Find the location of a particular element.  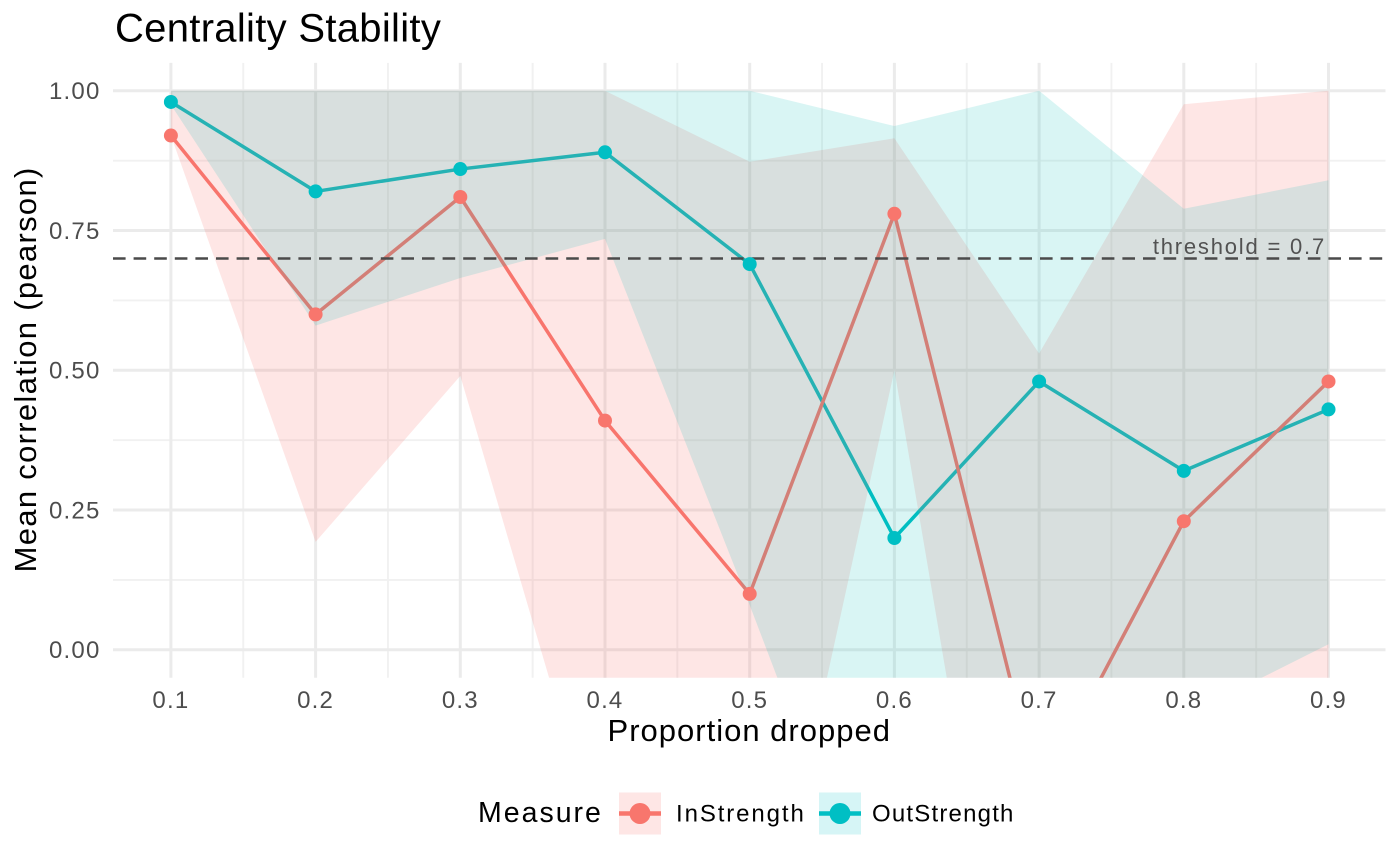

svg-text: InStrength is located at coordinates (741, 814).